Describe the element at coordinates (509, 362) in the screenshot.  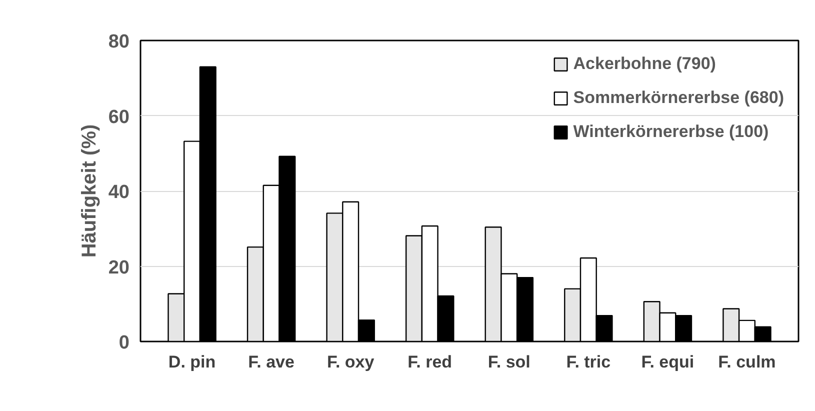
I see `x-tick-label: F. sol` at that location.